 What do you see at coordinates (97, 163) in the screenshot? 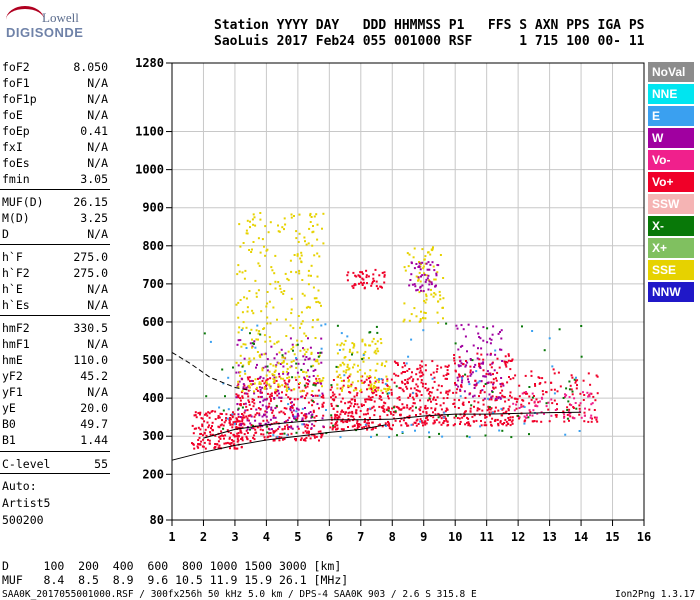
I see `param-value: N/A` at bounding box center [97, 163].